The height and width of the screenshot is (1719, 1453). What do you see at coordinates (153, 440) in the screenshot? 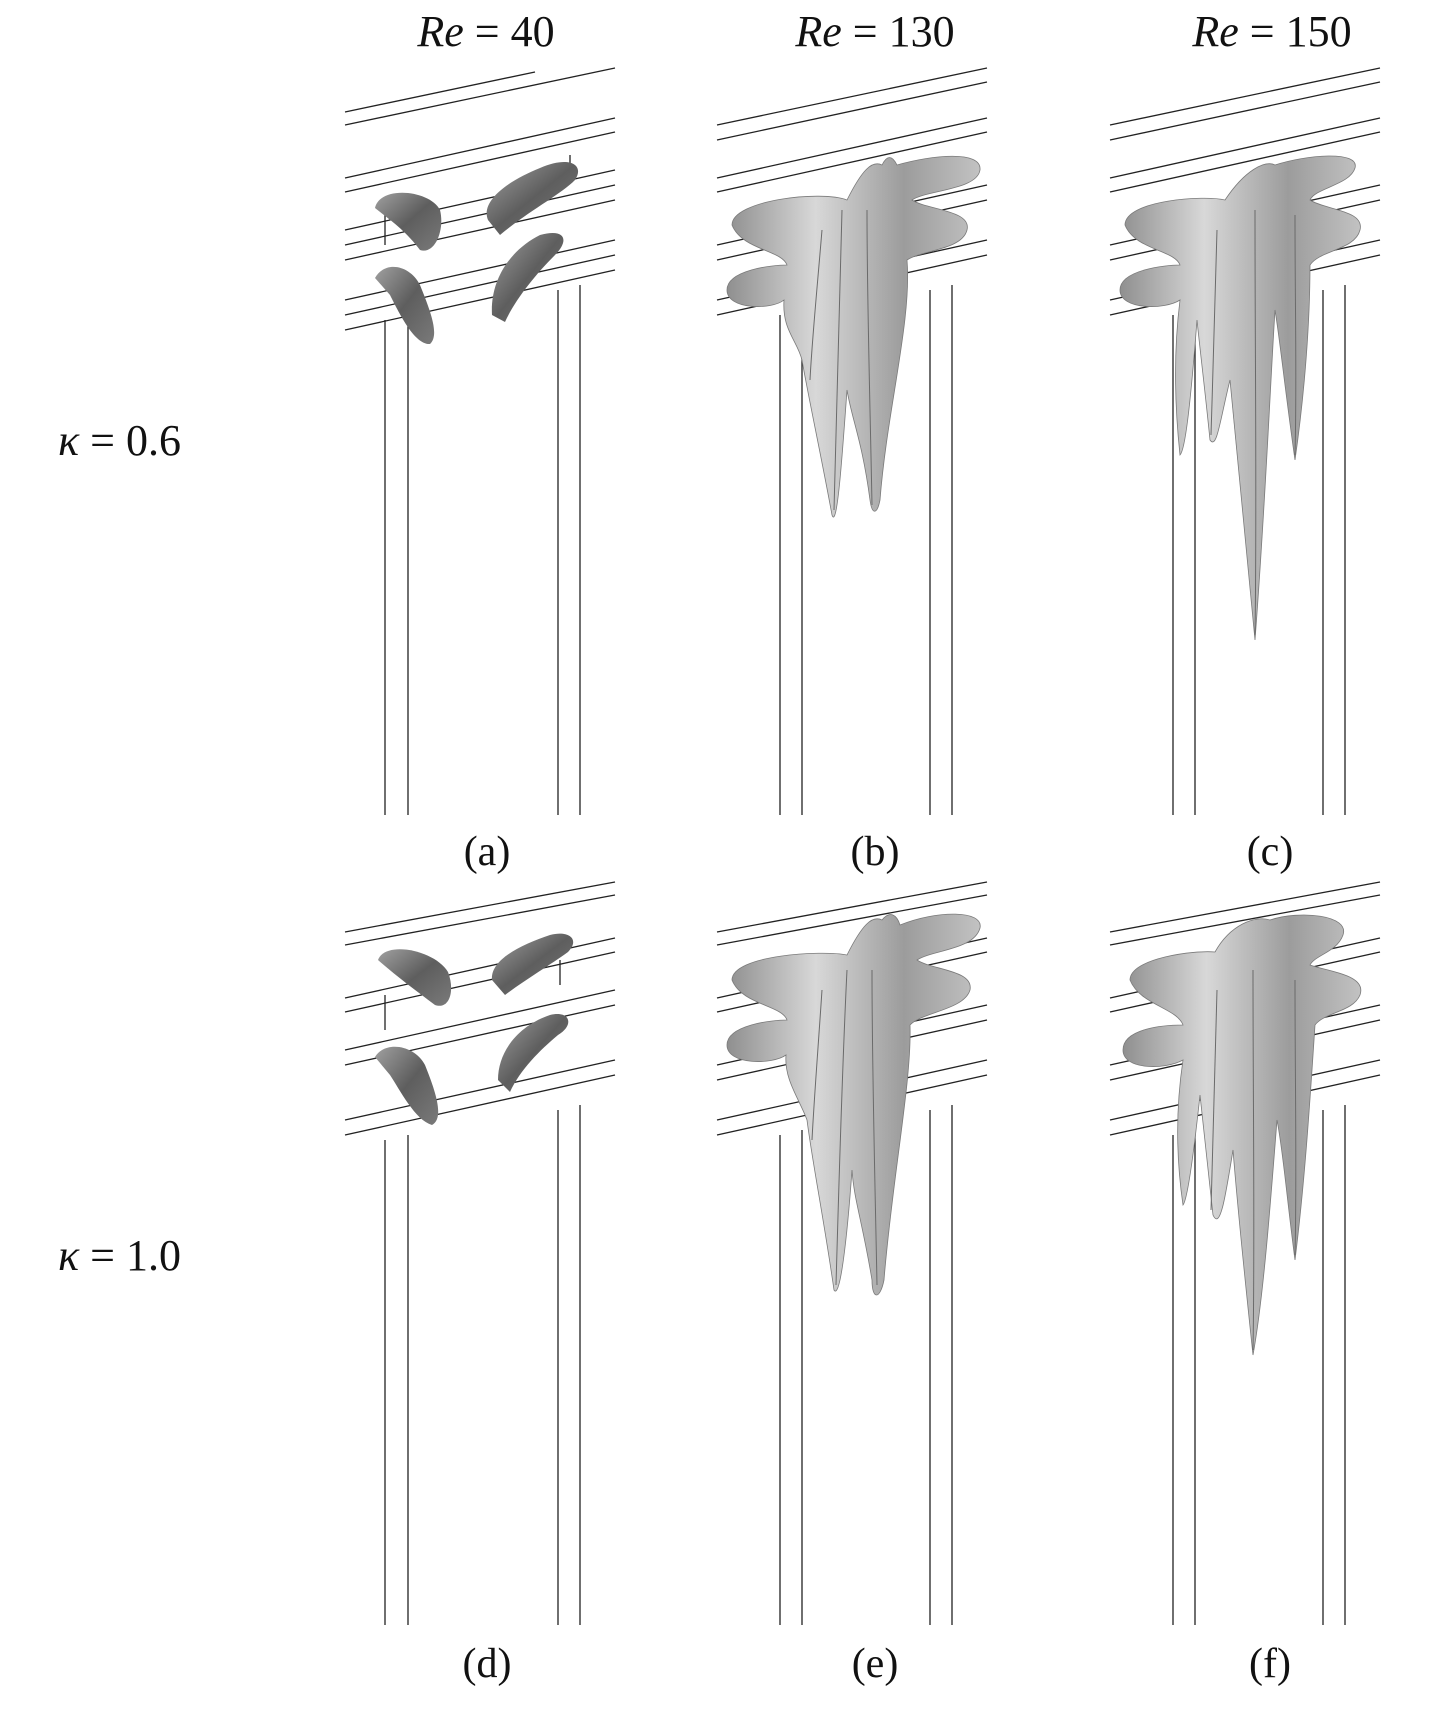
I see `kappa-value: 0.6` at bounding box center [153, 440].